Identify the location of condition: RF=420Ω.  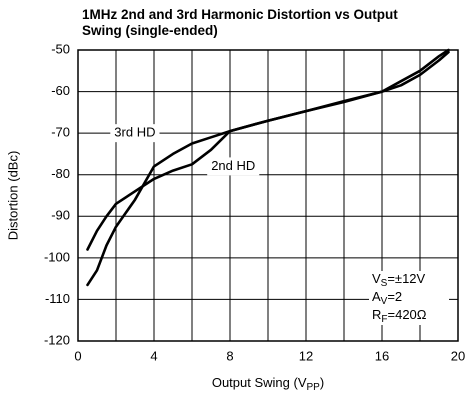
(399, 315).